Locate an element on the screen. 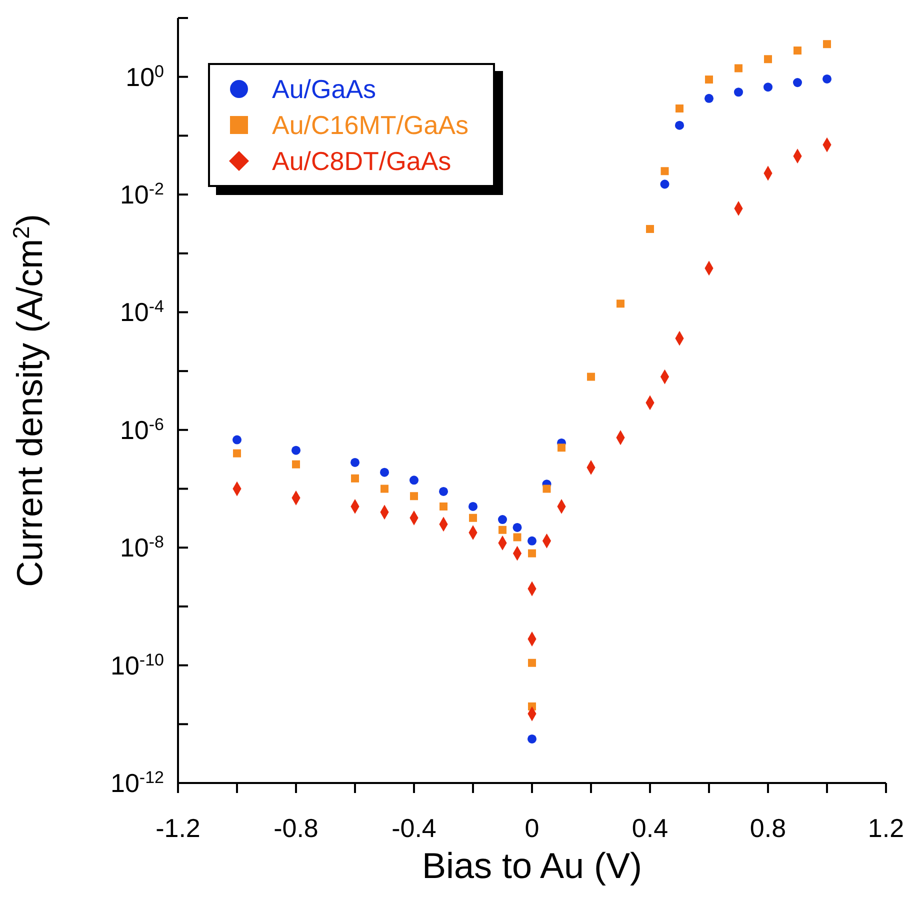  x-tick-label: 0.8 is located at coordinates (768, 828).